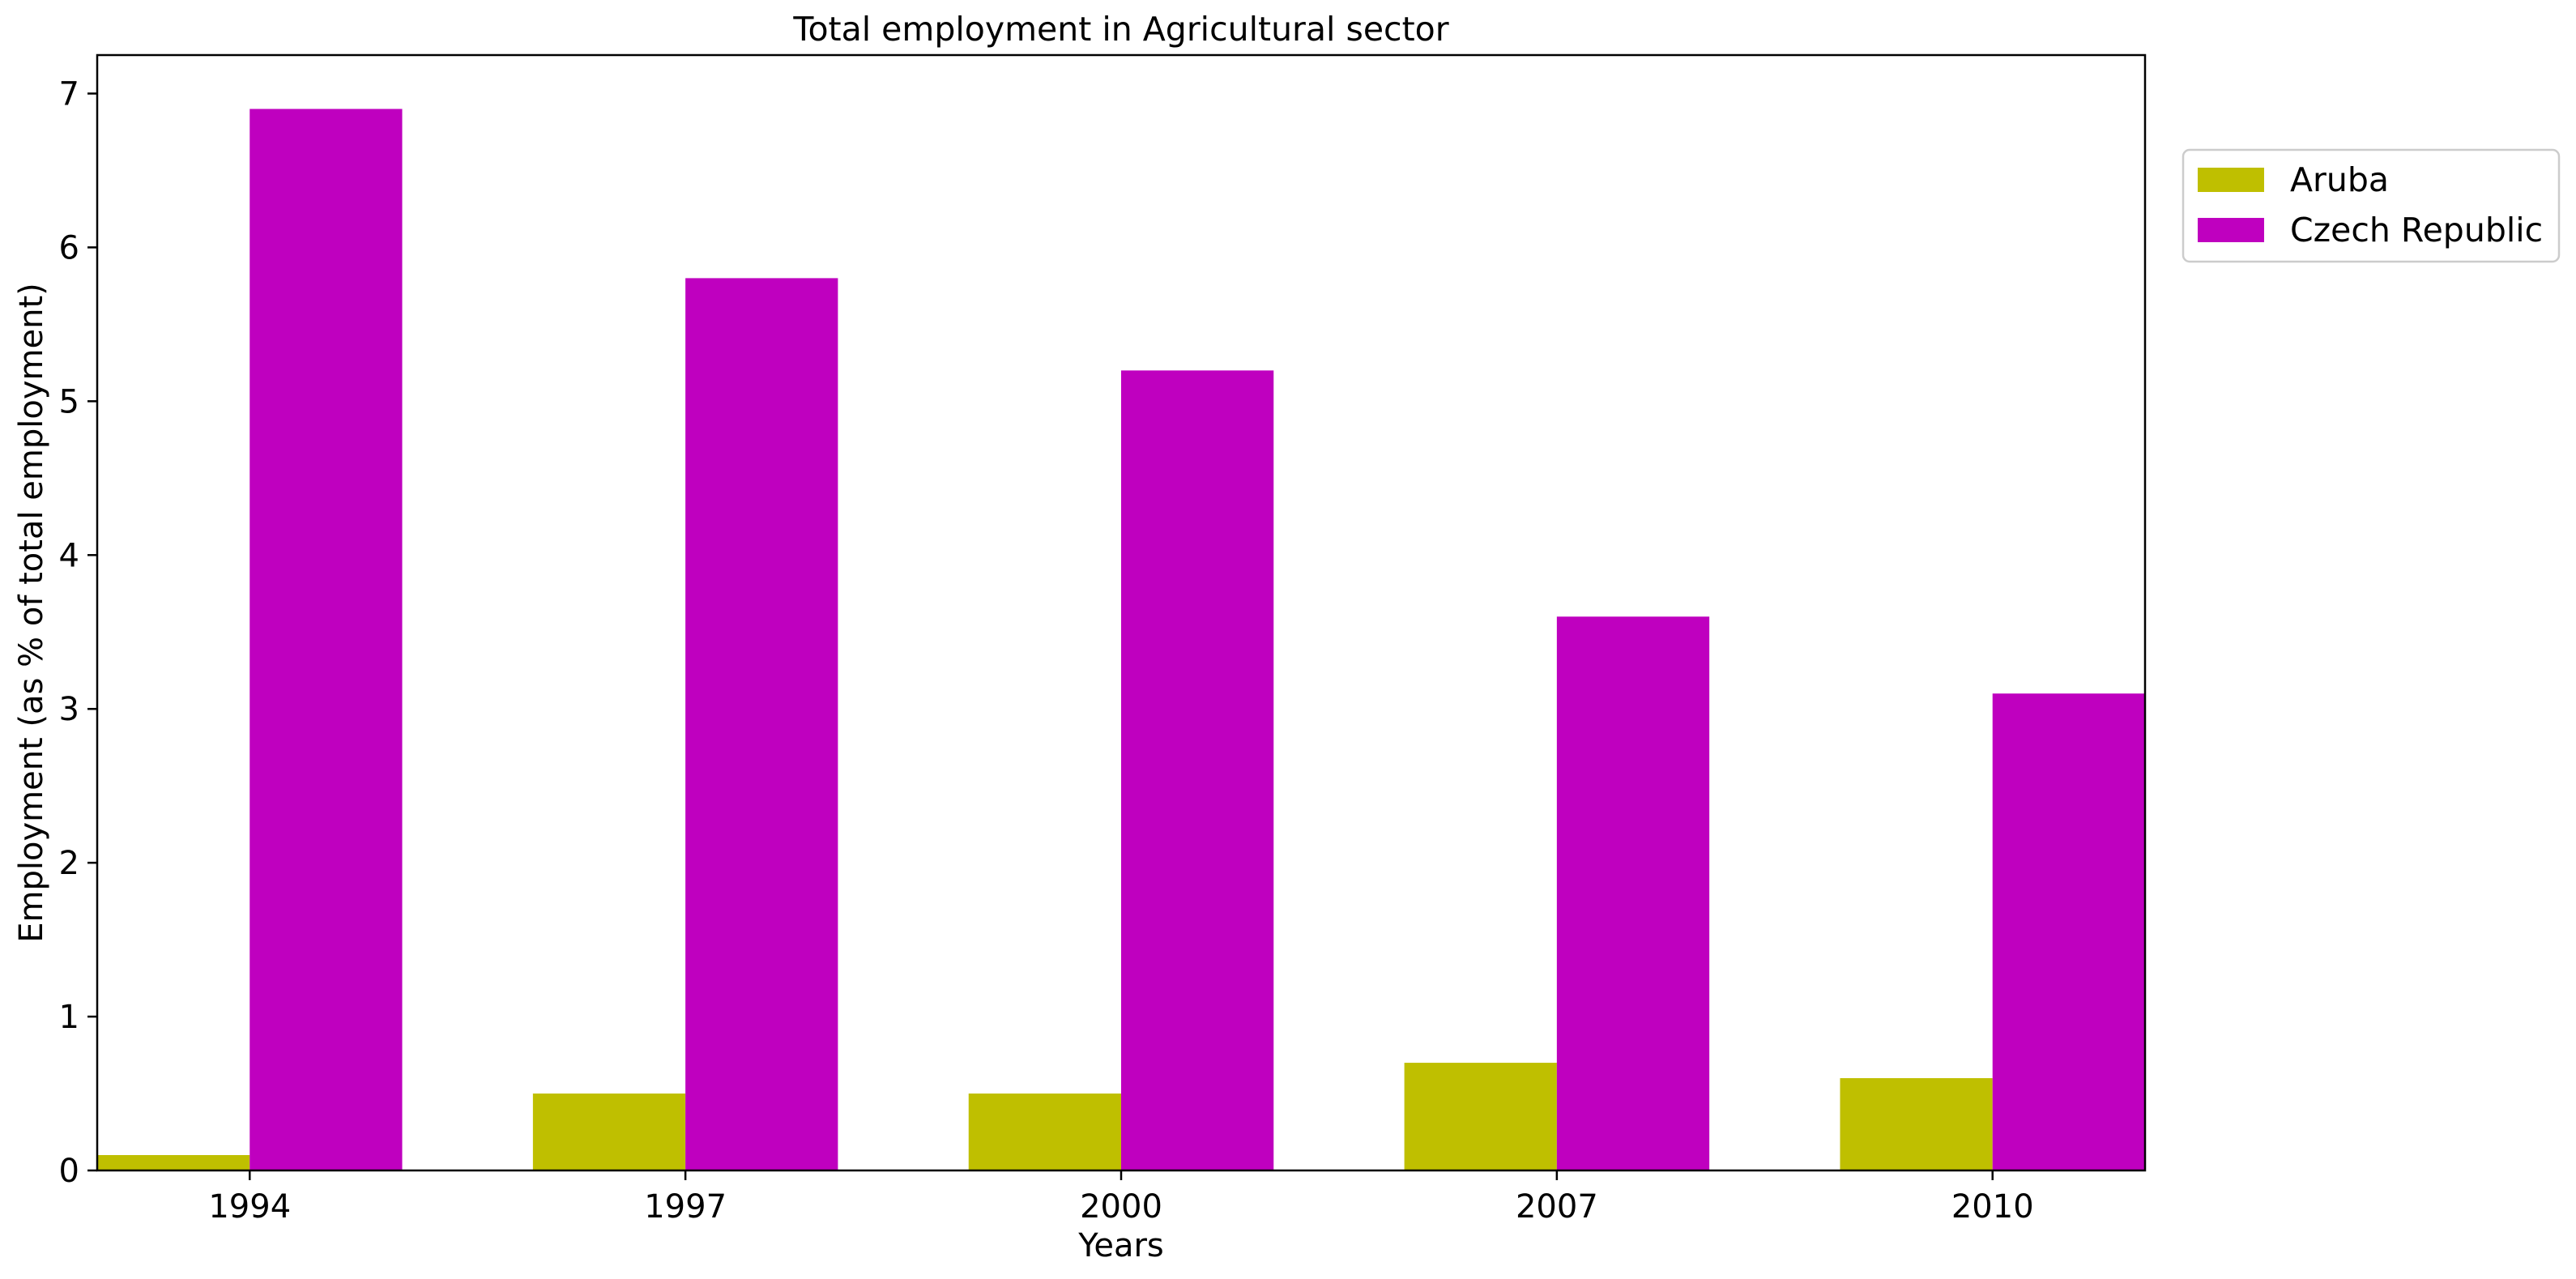 Image resolution: width=2576 pixels, height=1279 pixels. What do you see at coordinates (2339, 179) in the screenshot?
I see `legend-label: Aruba` at bounding box center [2339, 179].